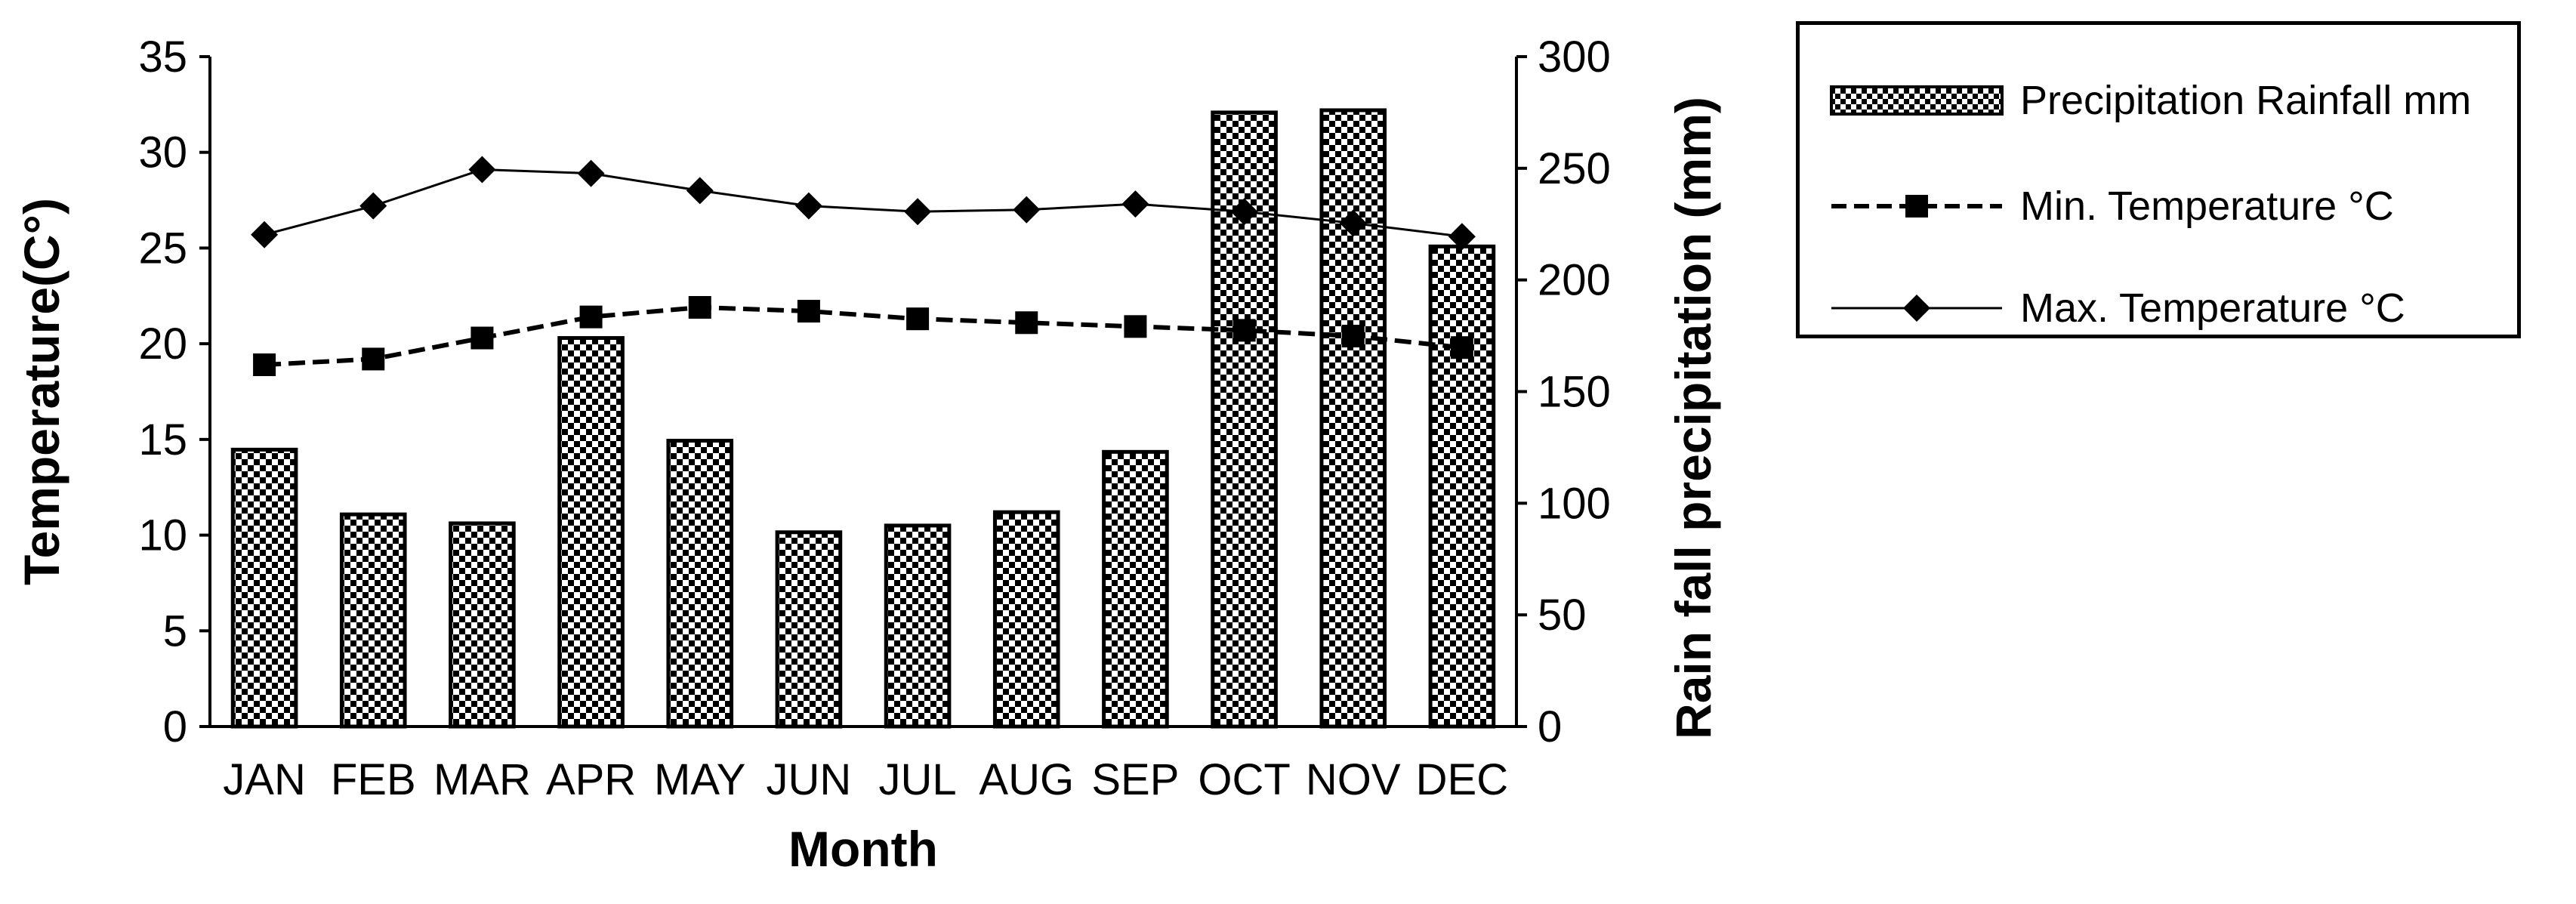 This screenshot has height=904, width=2576. Describe the element at coordinates (1574, 168) in the screenshot. I see `right-tick-label: 250` at that location.